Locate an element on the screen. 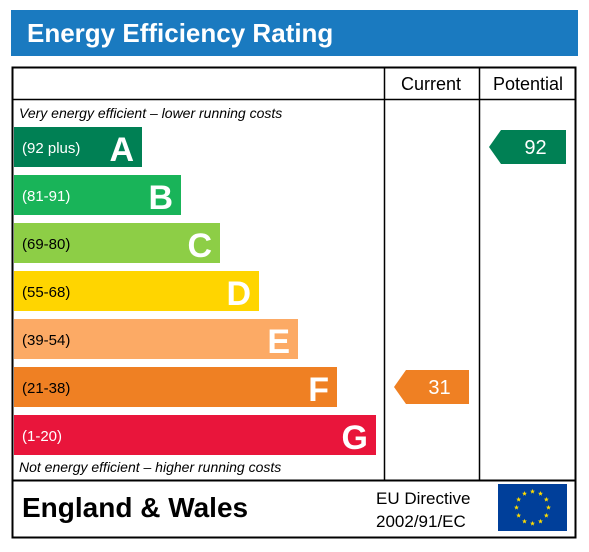 The height and width of the screenshot is (552, 589). band-f: (21-38) F is located at coordinates (175, 388).